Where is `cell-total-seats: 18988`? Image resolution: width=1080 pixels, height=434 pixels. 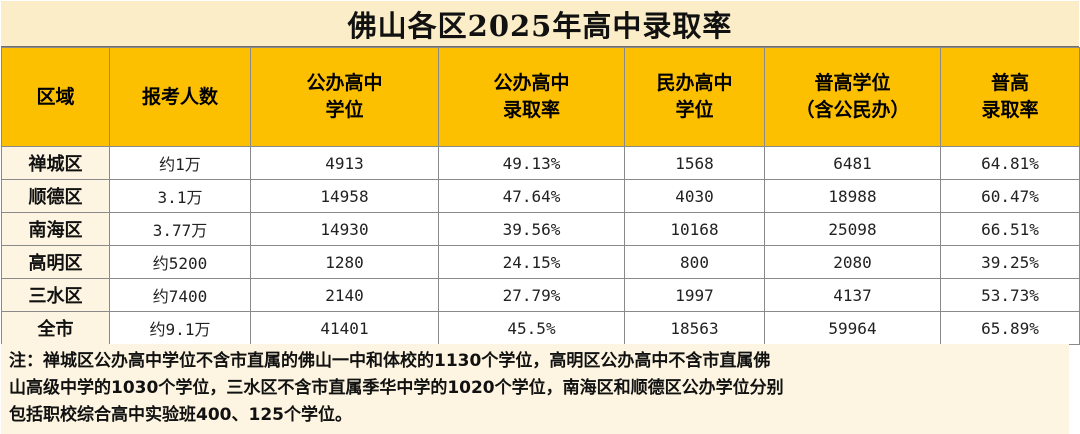
cell-total-seats: 18988 is located at coordinates (852, 196).